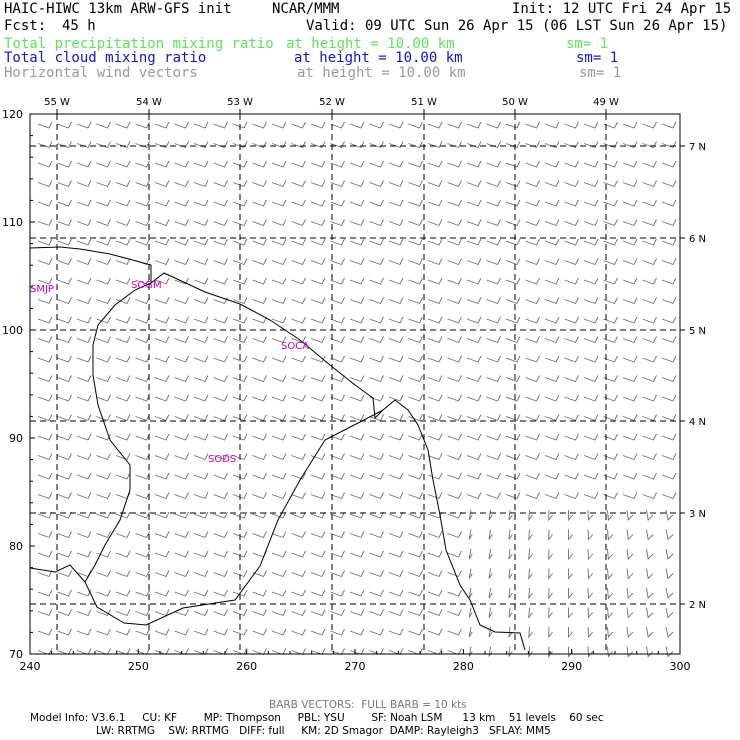 This screenshot has width=740, height=740. Describe the element at coordinates (515, 102) in the screenshot. I see `lon-label: 50 W` at that location.